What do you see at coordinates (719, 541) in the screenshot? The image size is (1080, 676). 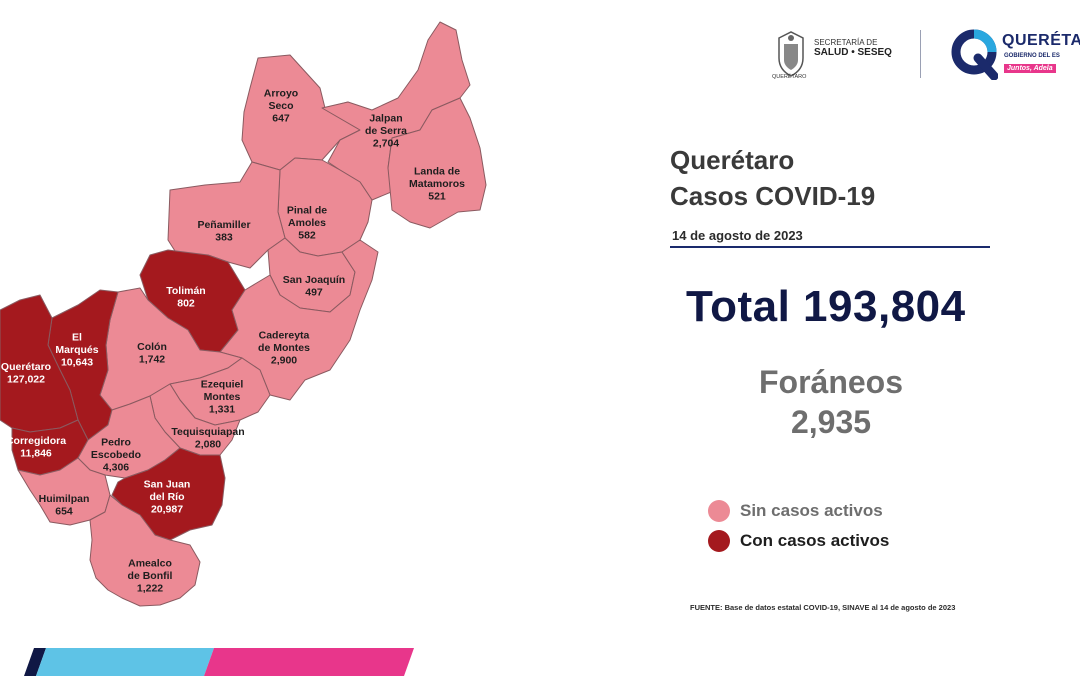 I see `legend-swatch-active` at bounding box center [719, 541].